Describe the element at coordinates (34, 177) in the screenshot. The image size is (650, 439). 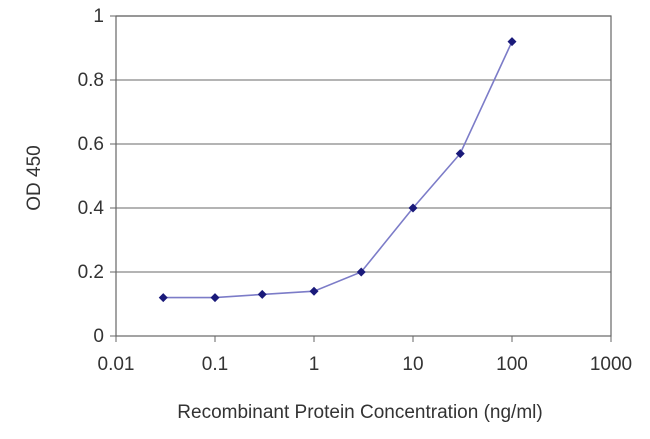
I see `y-axis-title: OD 450` at that location.